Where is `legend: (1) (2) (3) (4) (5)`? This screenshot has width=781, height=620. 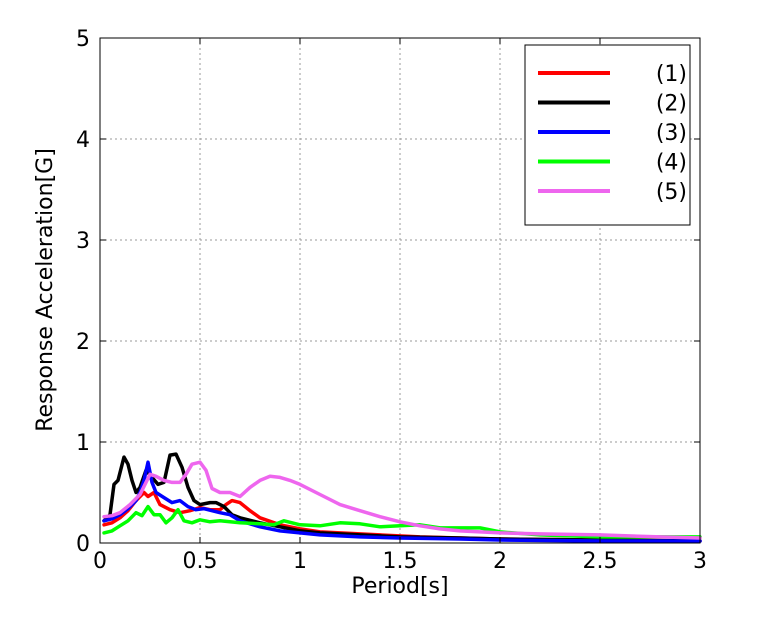
legend: (1) (2) (3) (4) (5) is located at coordinates (607, 135).